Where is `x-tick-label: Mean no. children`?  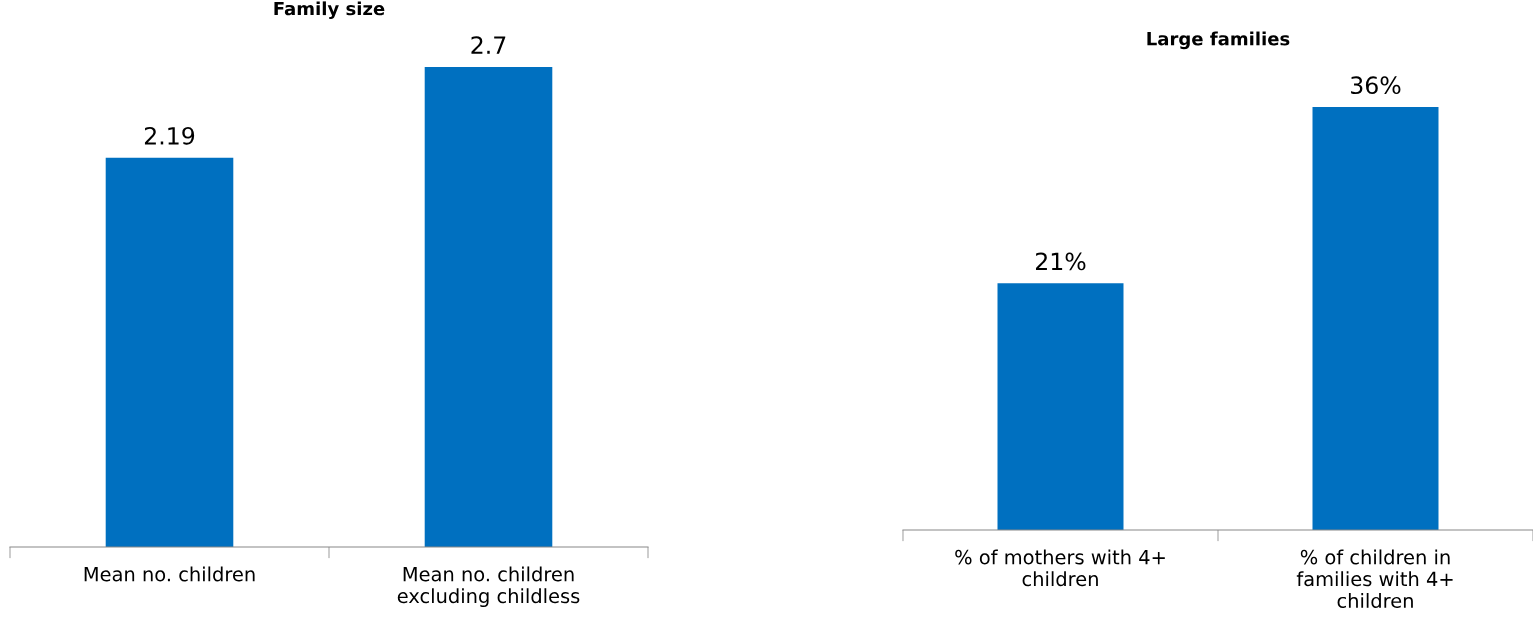
x-tick-label: Mean no. children is located at coordinates (169, 574).